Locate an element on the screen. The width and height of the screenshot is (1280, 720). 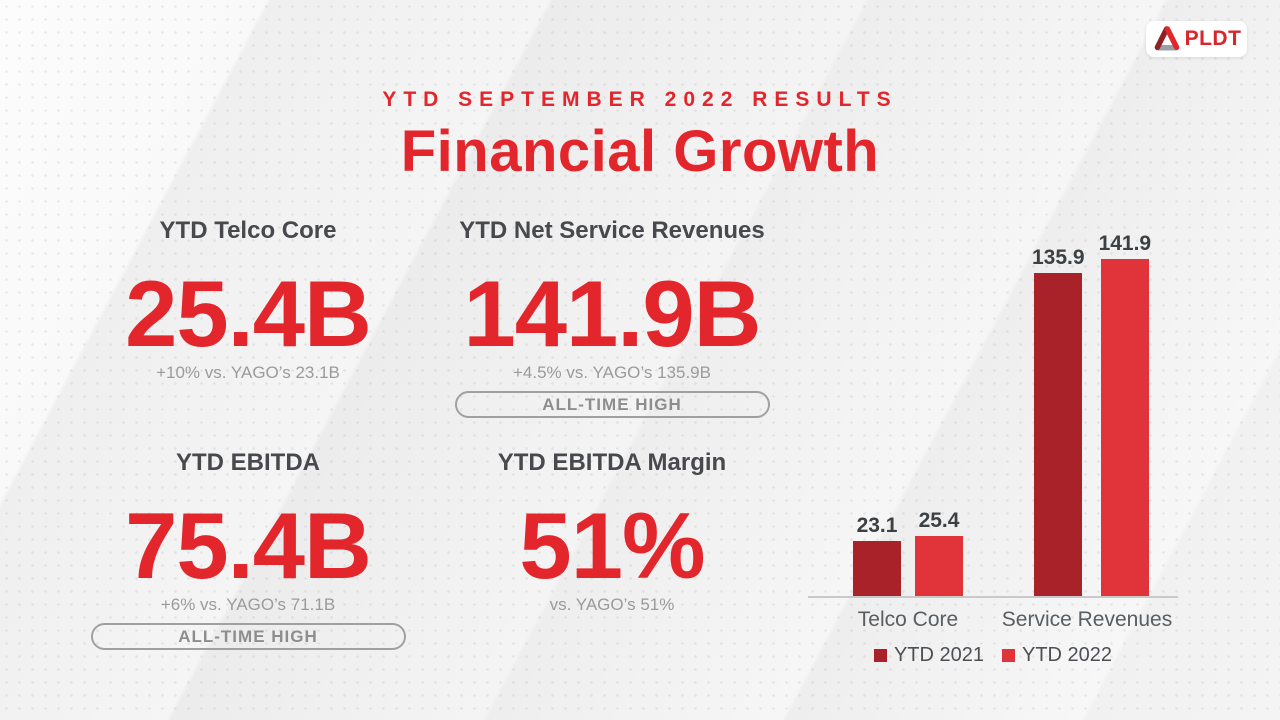
bar-ytd-2021-service-revenues is located at coordinates (1058, 434).